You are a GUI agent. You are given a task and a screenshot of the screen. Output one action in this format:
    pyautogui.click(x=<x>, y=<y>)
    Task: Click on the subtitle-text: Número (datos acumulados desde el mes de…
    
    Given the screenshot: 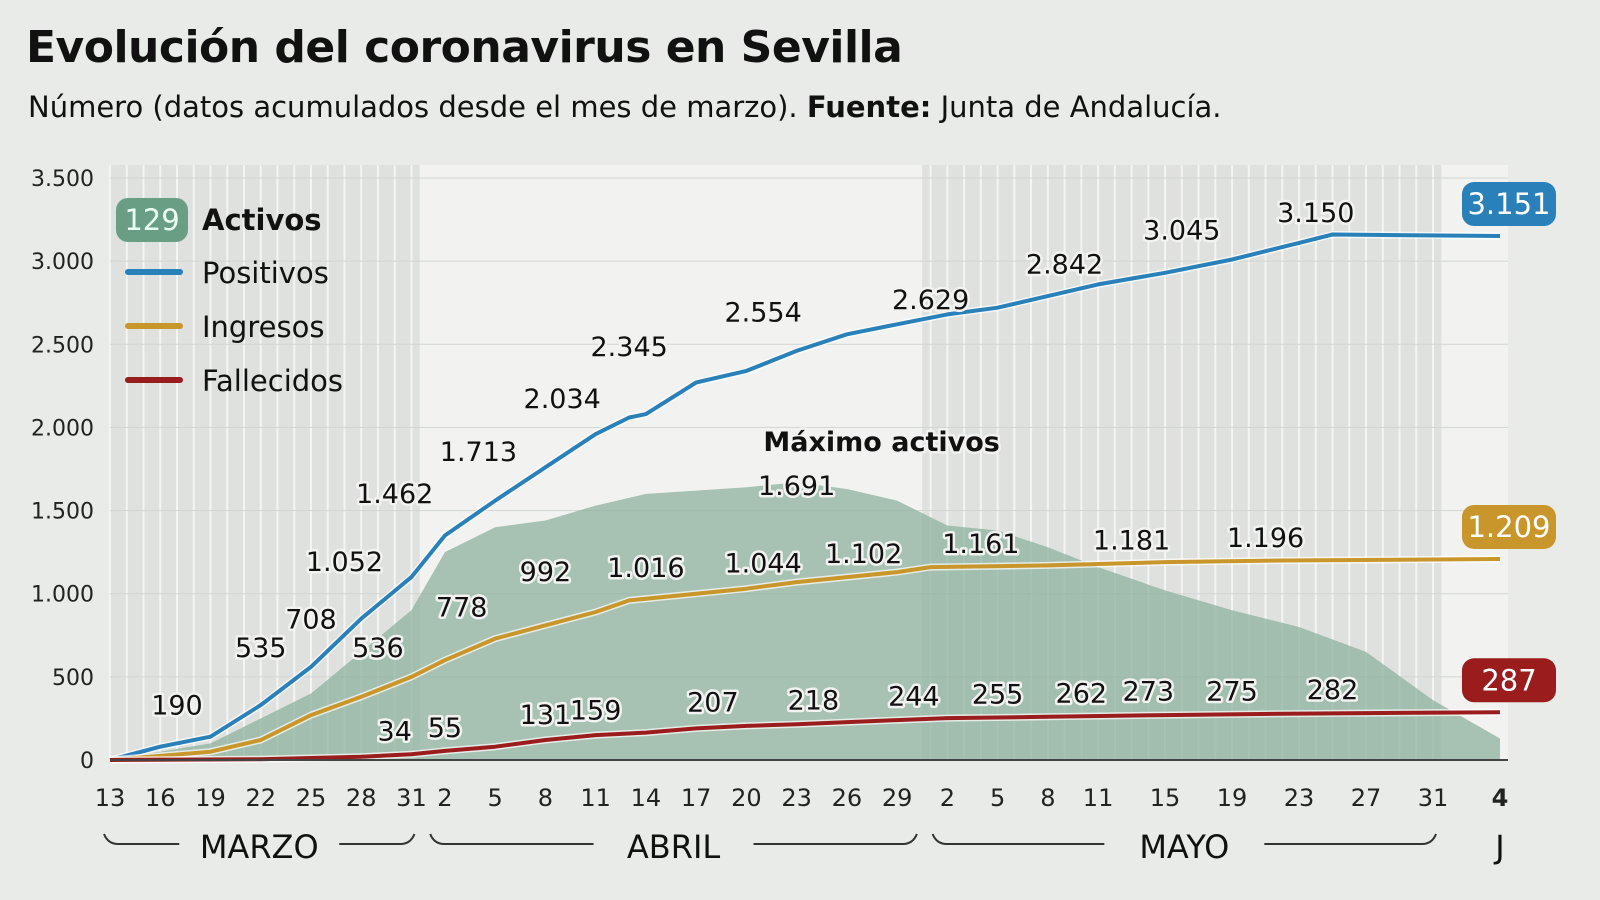 What is the action you would take?
    pyautogui.click(x=413, y=107)
    